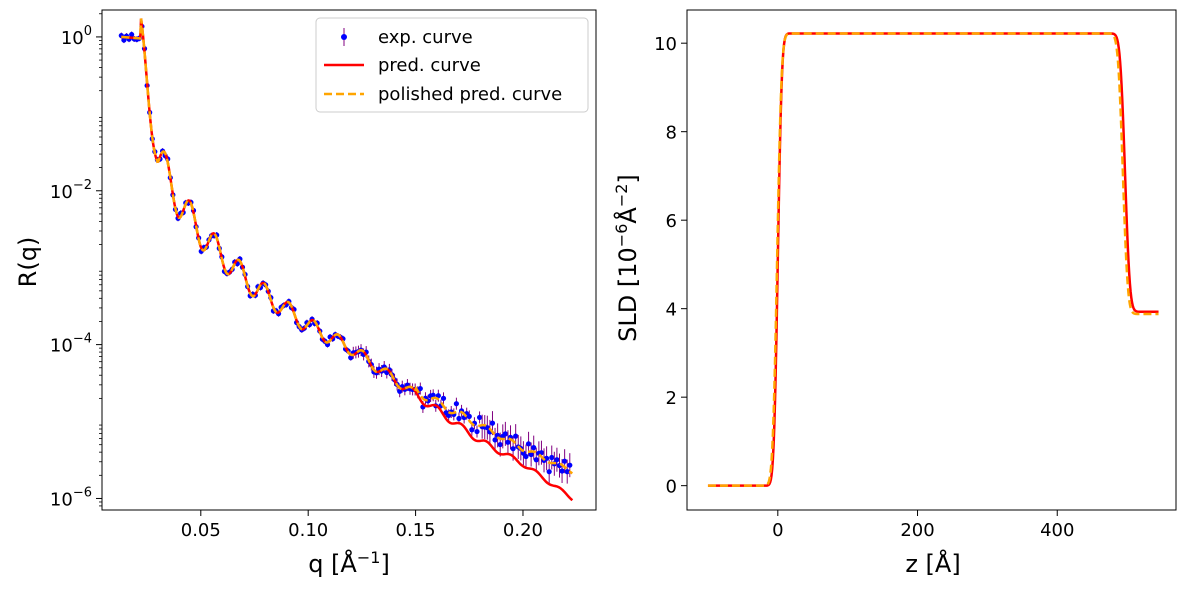 Image resolution: width=1189 pixels, height=590 pixels. Describe the element at coordinates (671, 133) in the screenshot. I see `y-tick-label: 8` at that location.